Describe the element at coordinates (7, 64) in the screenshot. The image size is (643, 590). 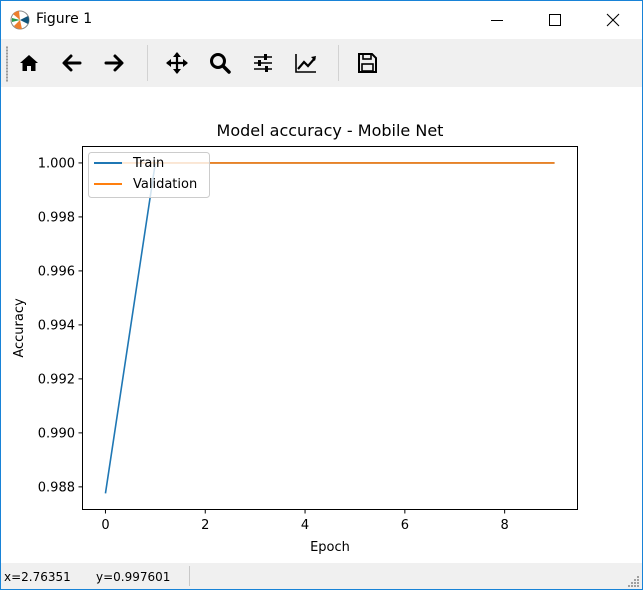
I see `toolbar-grip` at that location.